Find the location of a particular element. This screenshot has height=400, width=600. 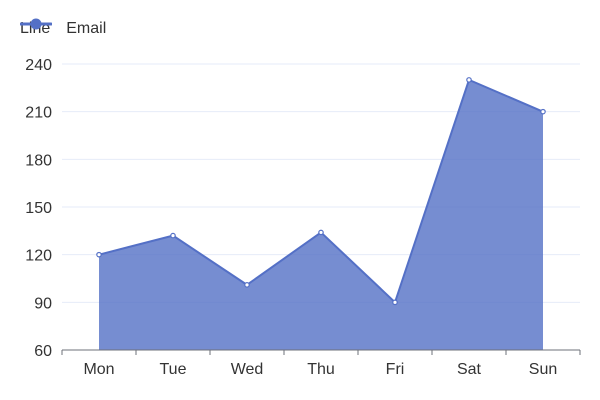

y-tick-label: 90 is located at coordinates (43, 303).